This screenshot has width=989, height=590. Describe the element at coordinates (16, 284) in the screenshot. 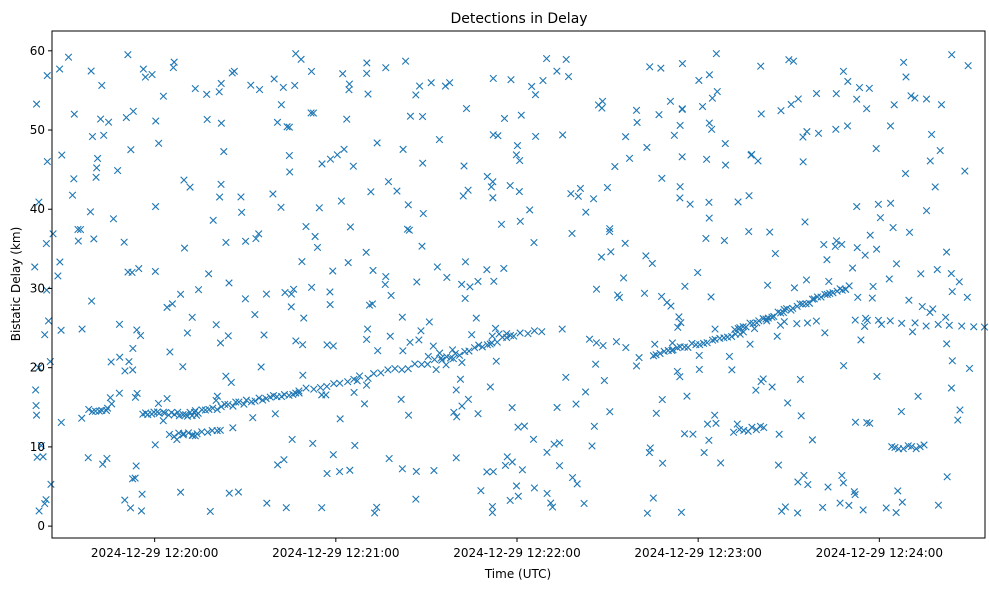

I see `y-axis-label: Bistatic Delay (km)` at that location.